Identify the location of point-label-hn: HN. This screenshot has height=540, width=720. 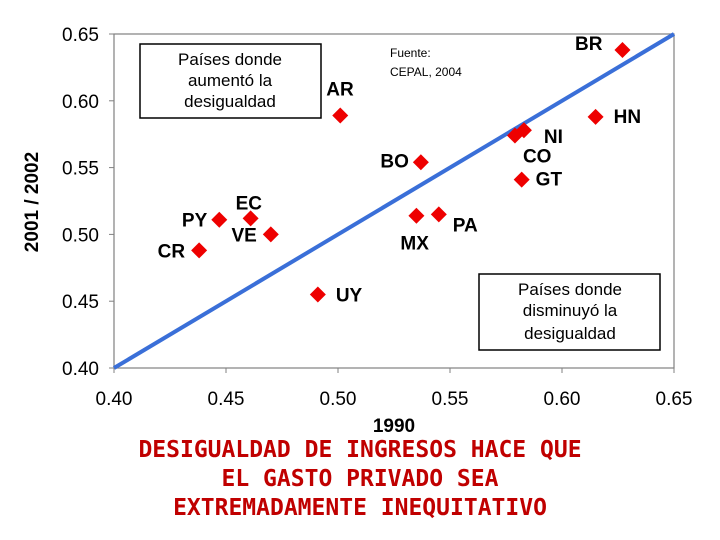
(627, 117).